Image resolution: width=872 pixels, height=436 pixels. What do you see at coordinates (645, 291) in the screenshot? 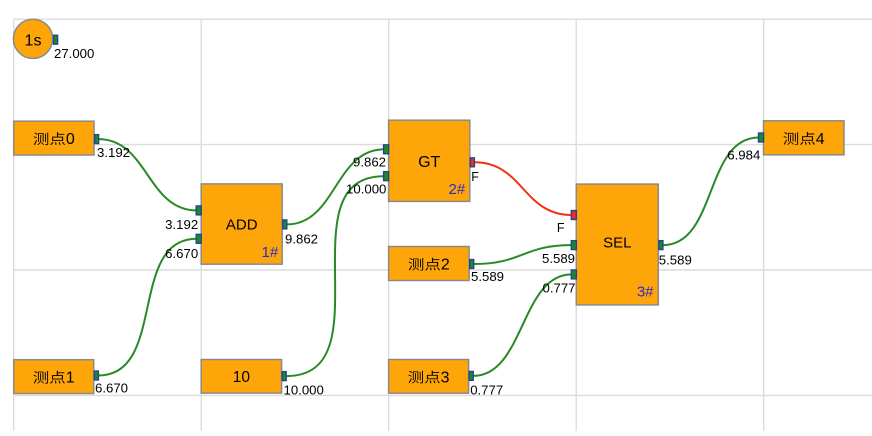
I see `svg-text: 3#` at bounding box center [645, 291].